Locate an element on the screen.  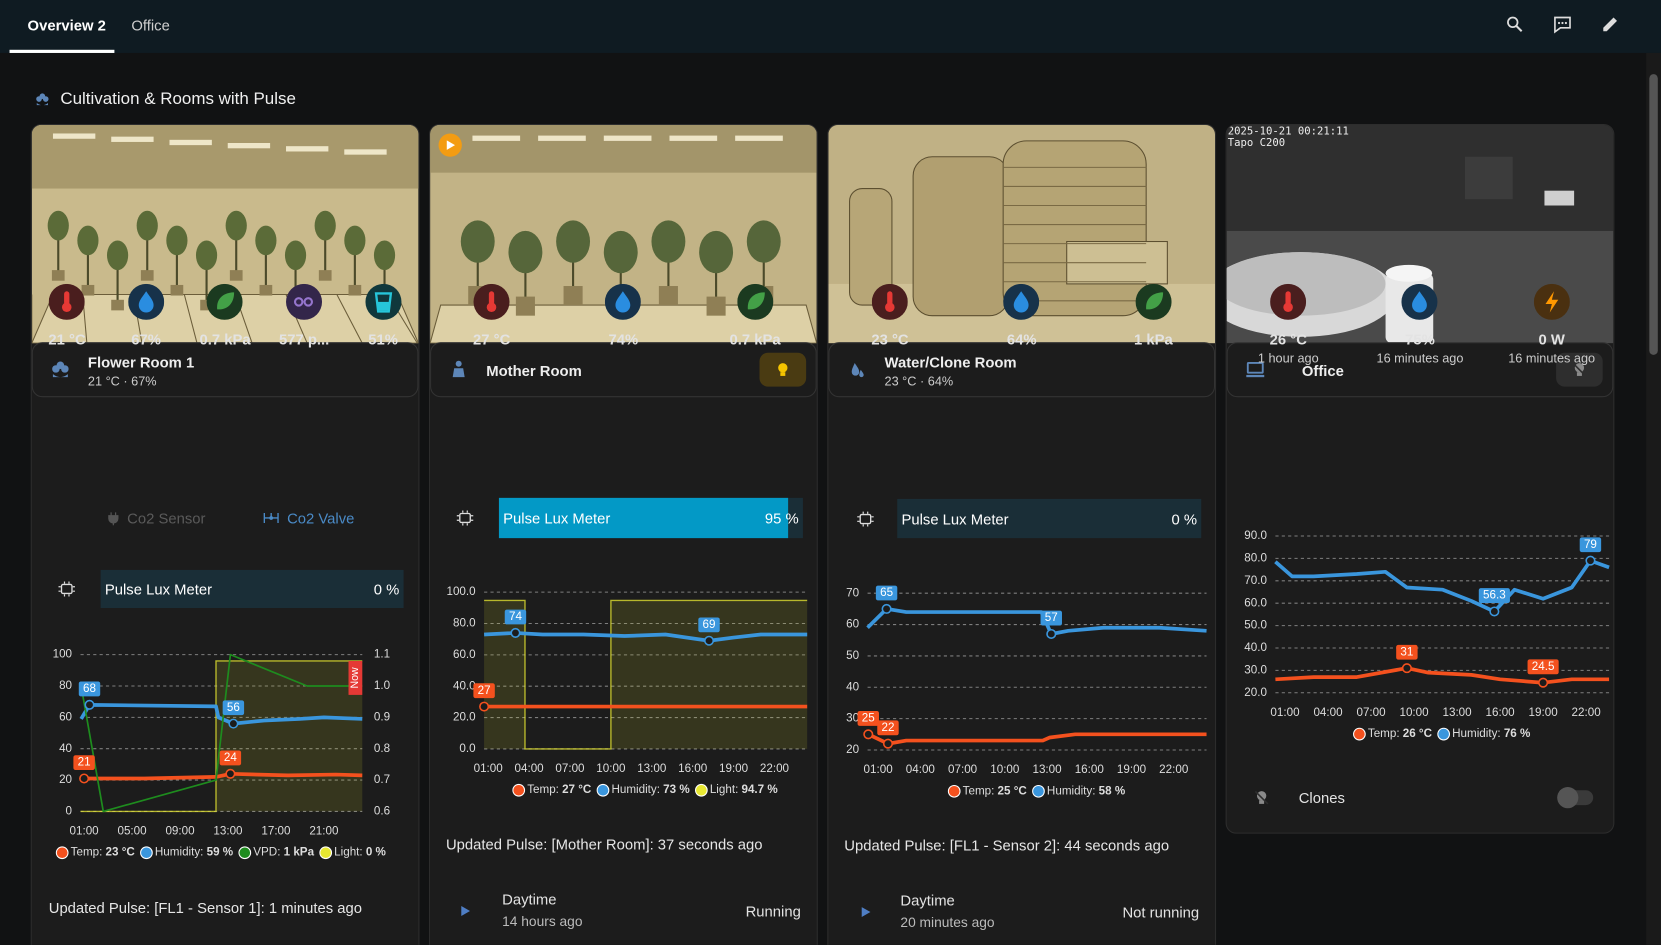
x-tick-label: 01:00 is located at coordinates (879, 769).